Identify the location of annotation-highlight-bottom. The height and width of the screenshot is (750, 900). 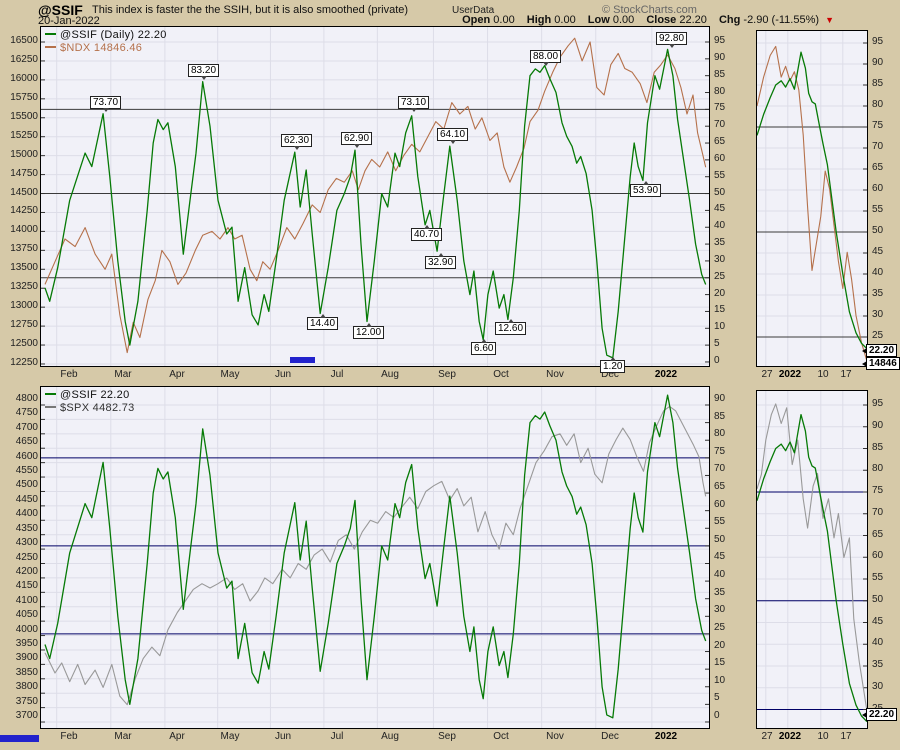
(19, 738).